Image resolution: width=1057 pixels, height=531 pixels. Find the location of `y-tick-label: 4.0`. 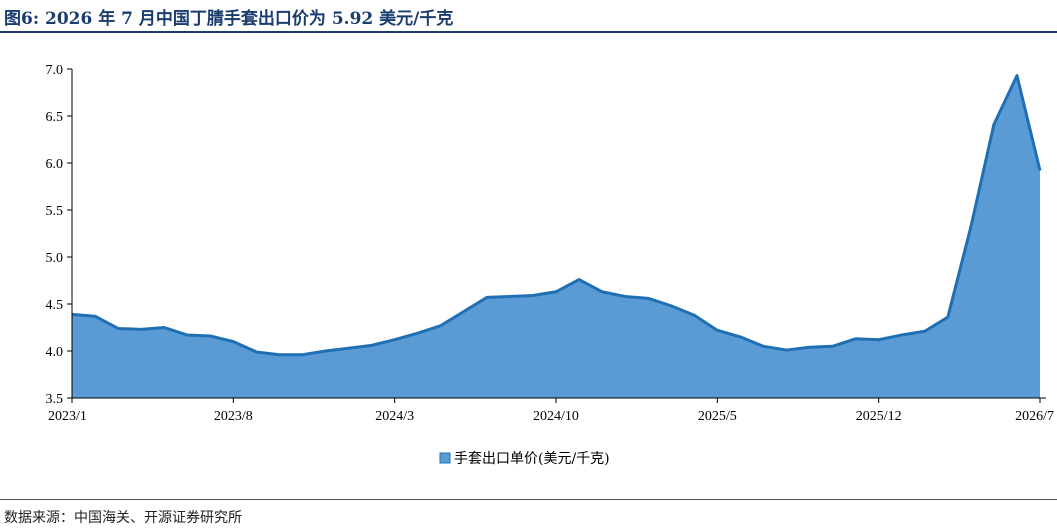

y-tick-label: 4.0 is located at coordinates (55, 352).